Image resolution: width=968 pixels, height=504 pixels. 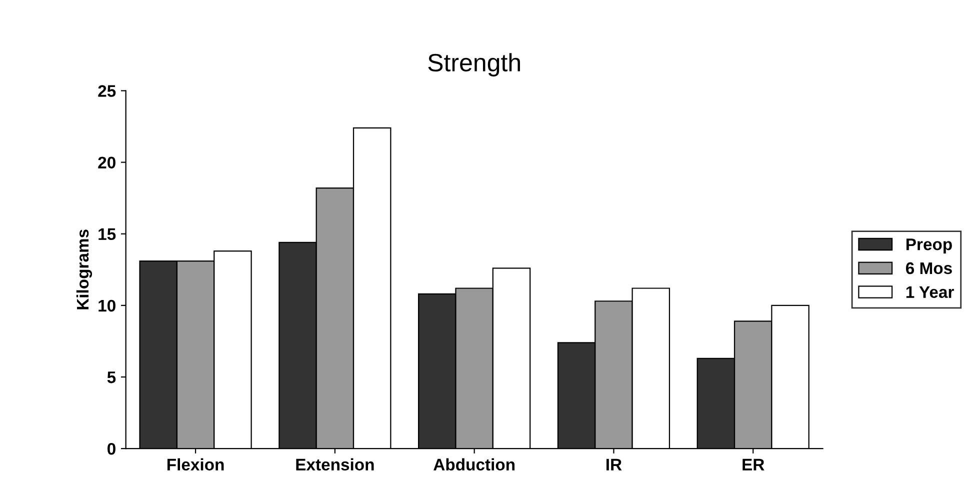 I want to click on x-tick-label: Extension, so click(x=335, y=464).